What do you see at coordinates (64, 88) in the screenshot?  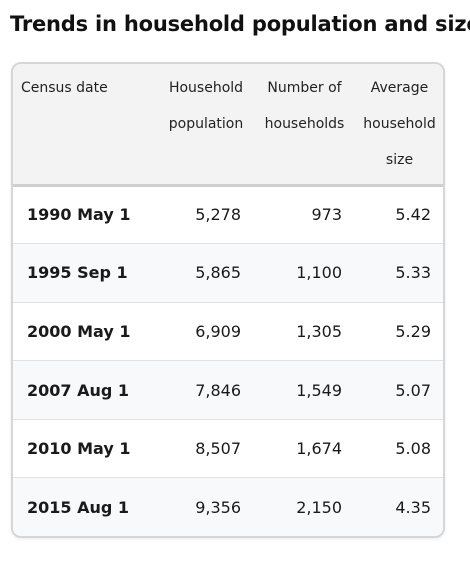 I see `header-line: Census date` at bounding box center [64, 88].